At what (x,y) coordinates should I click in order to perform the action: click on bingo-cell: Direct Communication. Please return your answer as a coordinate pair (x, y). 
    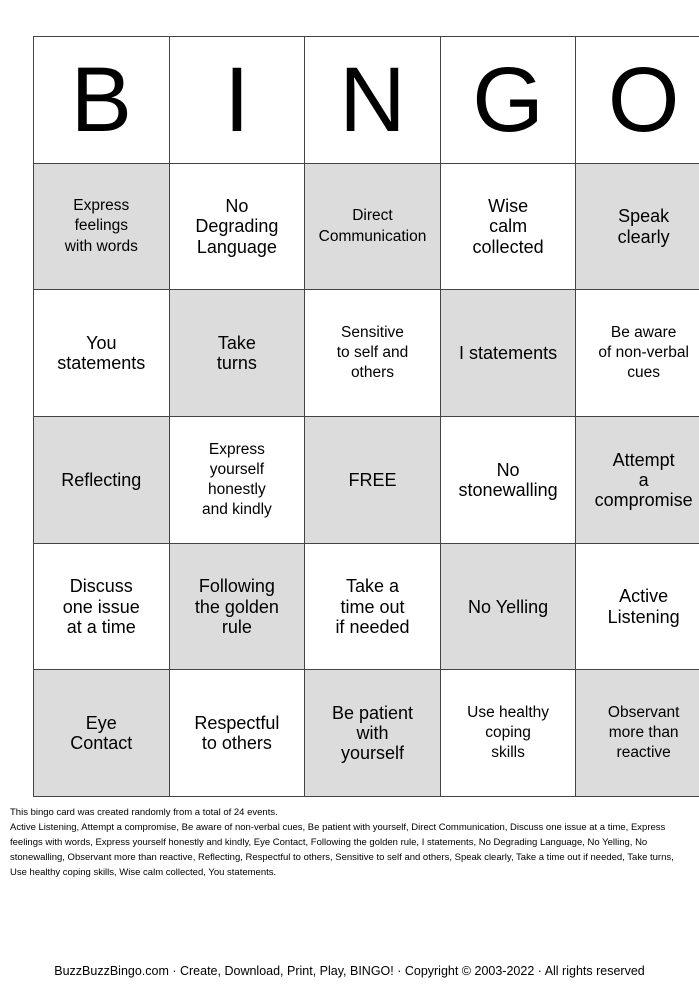
    Looking at the image, I should click on (372, 226).